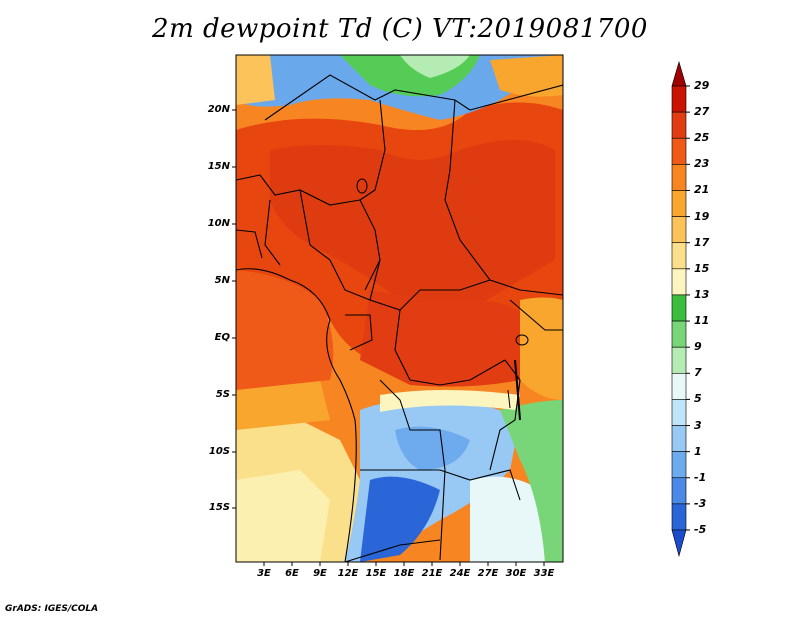  I want to click on colorbar-bottom-arrow, so click(679, 543).